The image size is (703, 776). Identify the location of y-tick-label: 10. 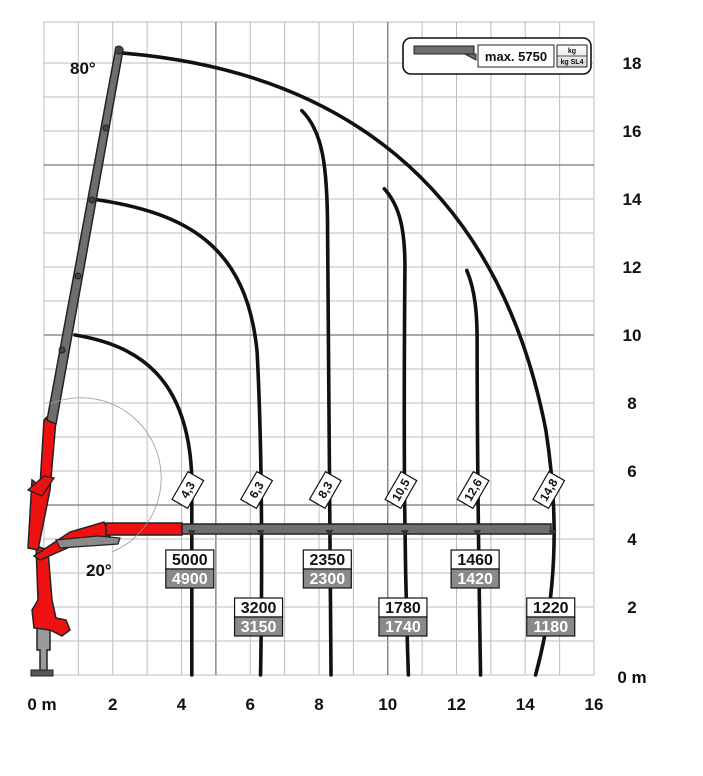
(632, 335).